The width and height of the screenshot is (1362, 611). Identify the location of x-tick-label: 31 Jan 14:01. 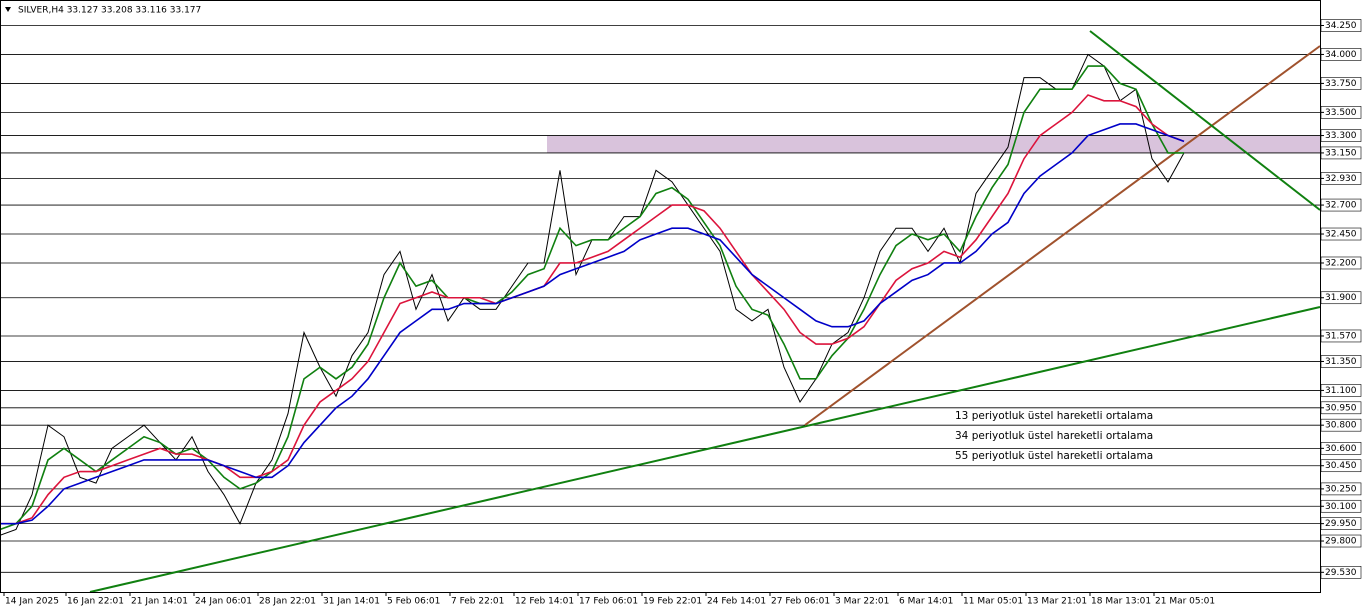
(351, 602).